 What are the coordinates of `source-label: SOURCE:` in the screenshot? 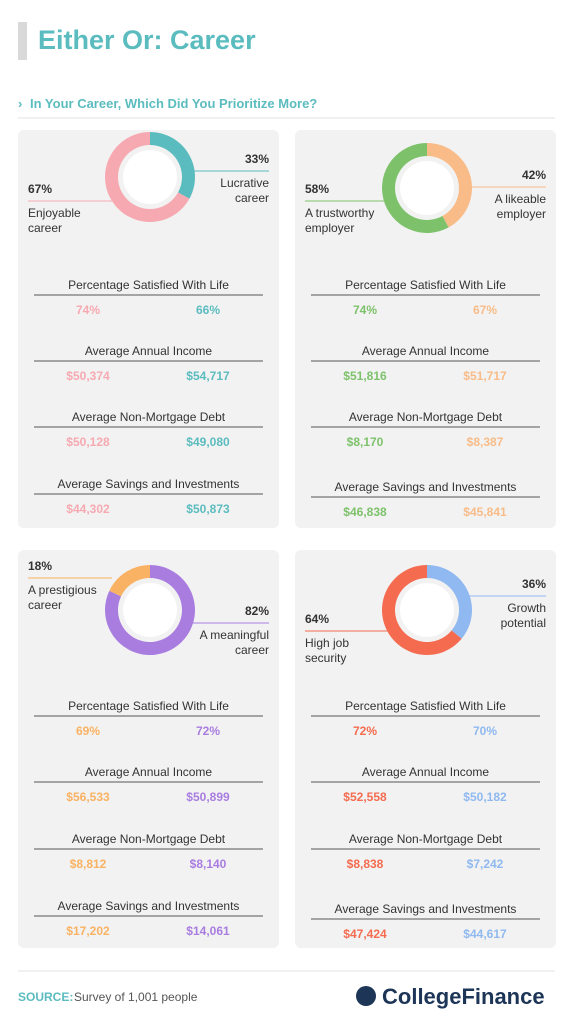 It's located at (46, 997).